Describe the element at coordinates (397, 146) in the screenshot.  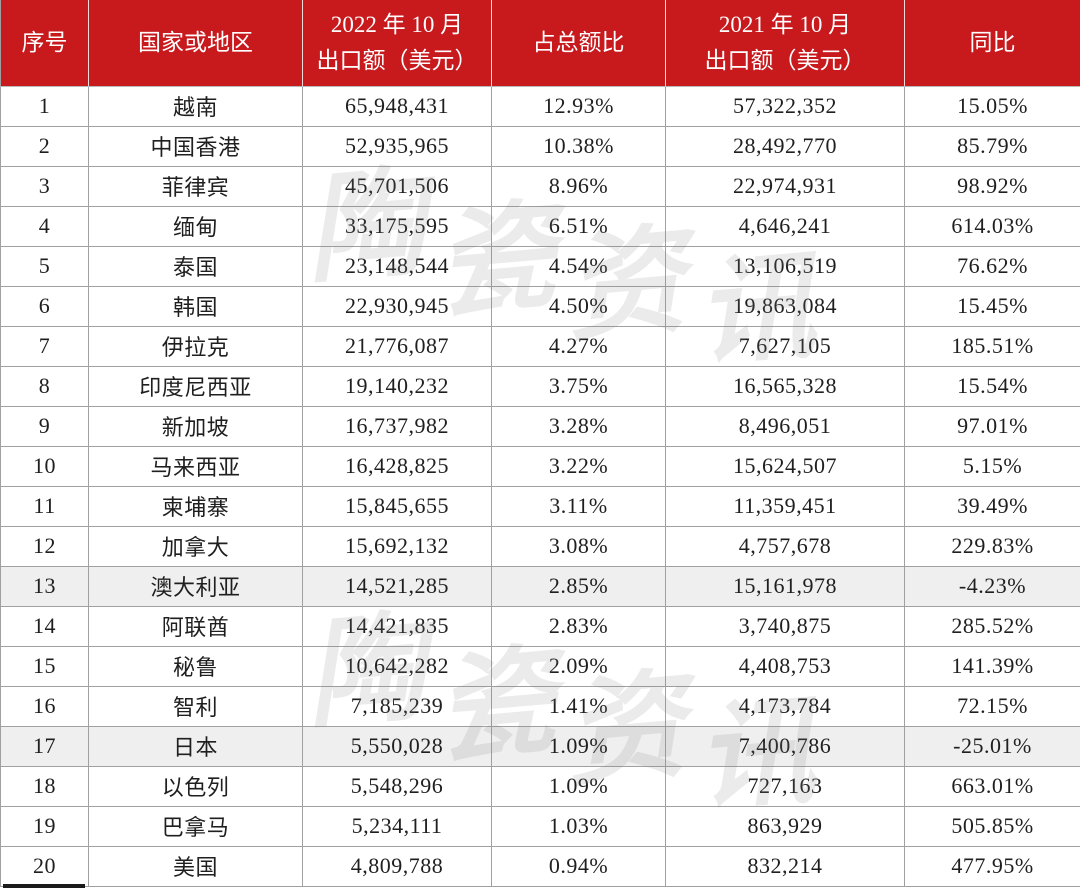
I see `cell-export-2022: 52,935,965` at that location.